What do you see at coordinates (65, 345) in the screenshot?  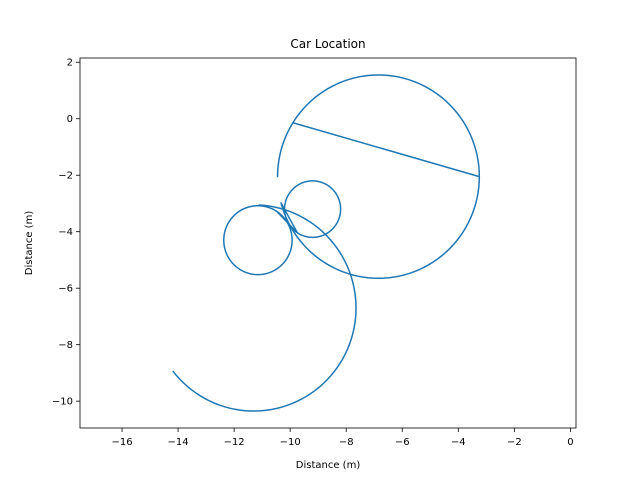 I see `y-tick-label: −8` at bounding box center [65, 345].